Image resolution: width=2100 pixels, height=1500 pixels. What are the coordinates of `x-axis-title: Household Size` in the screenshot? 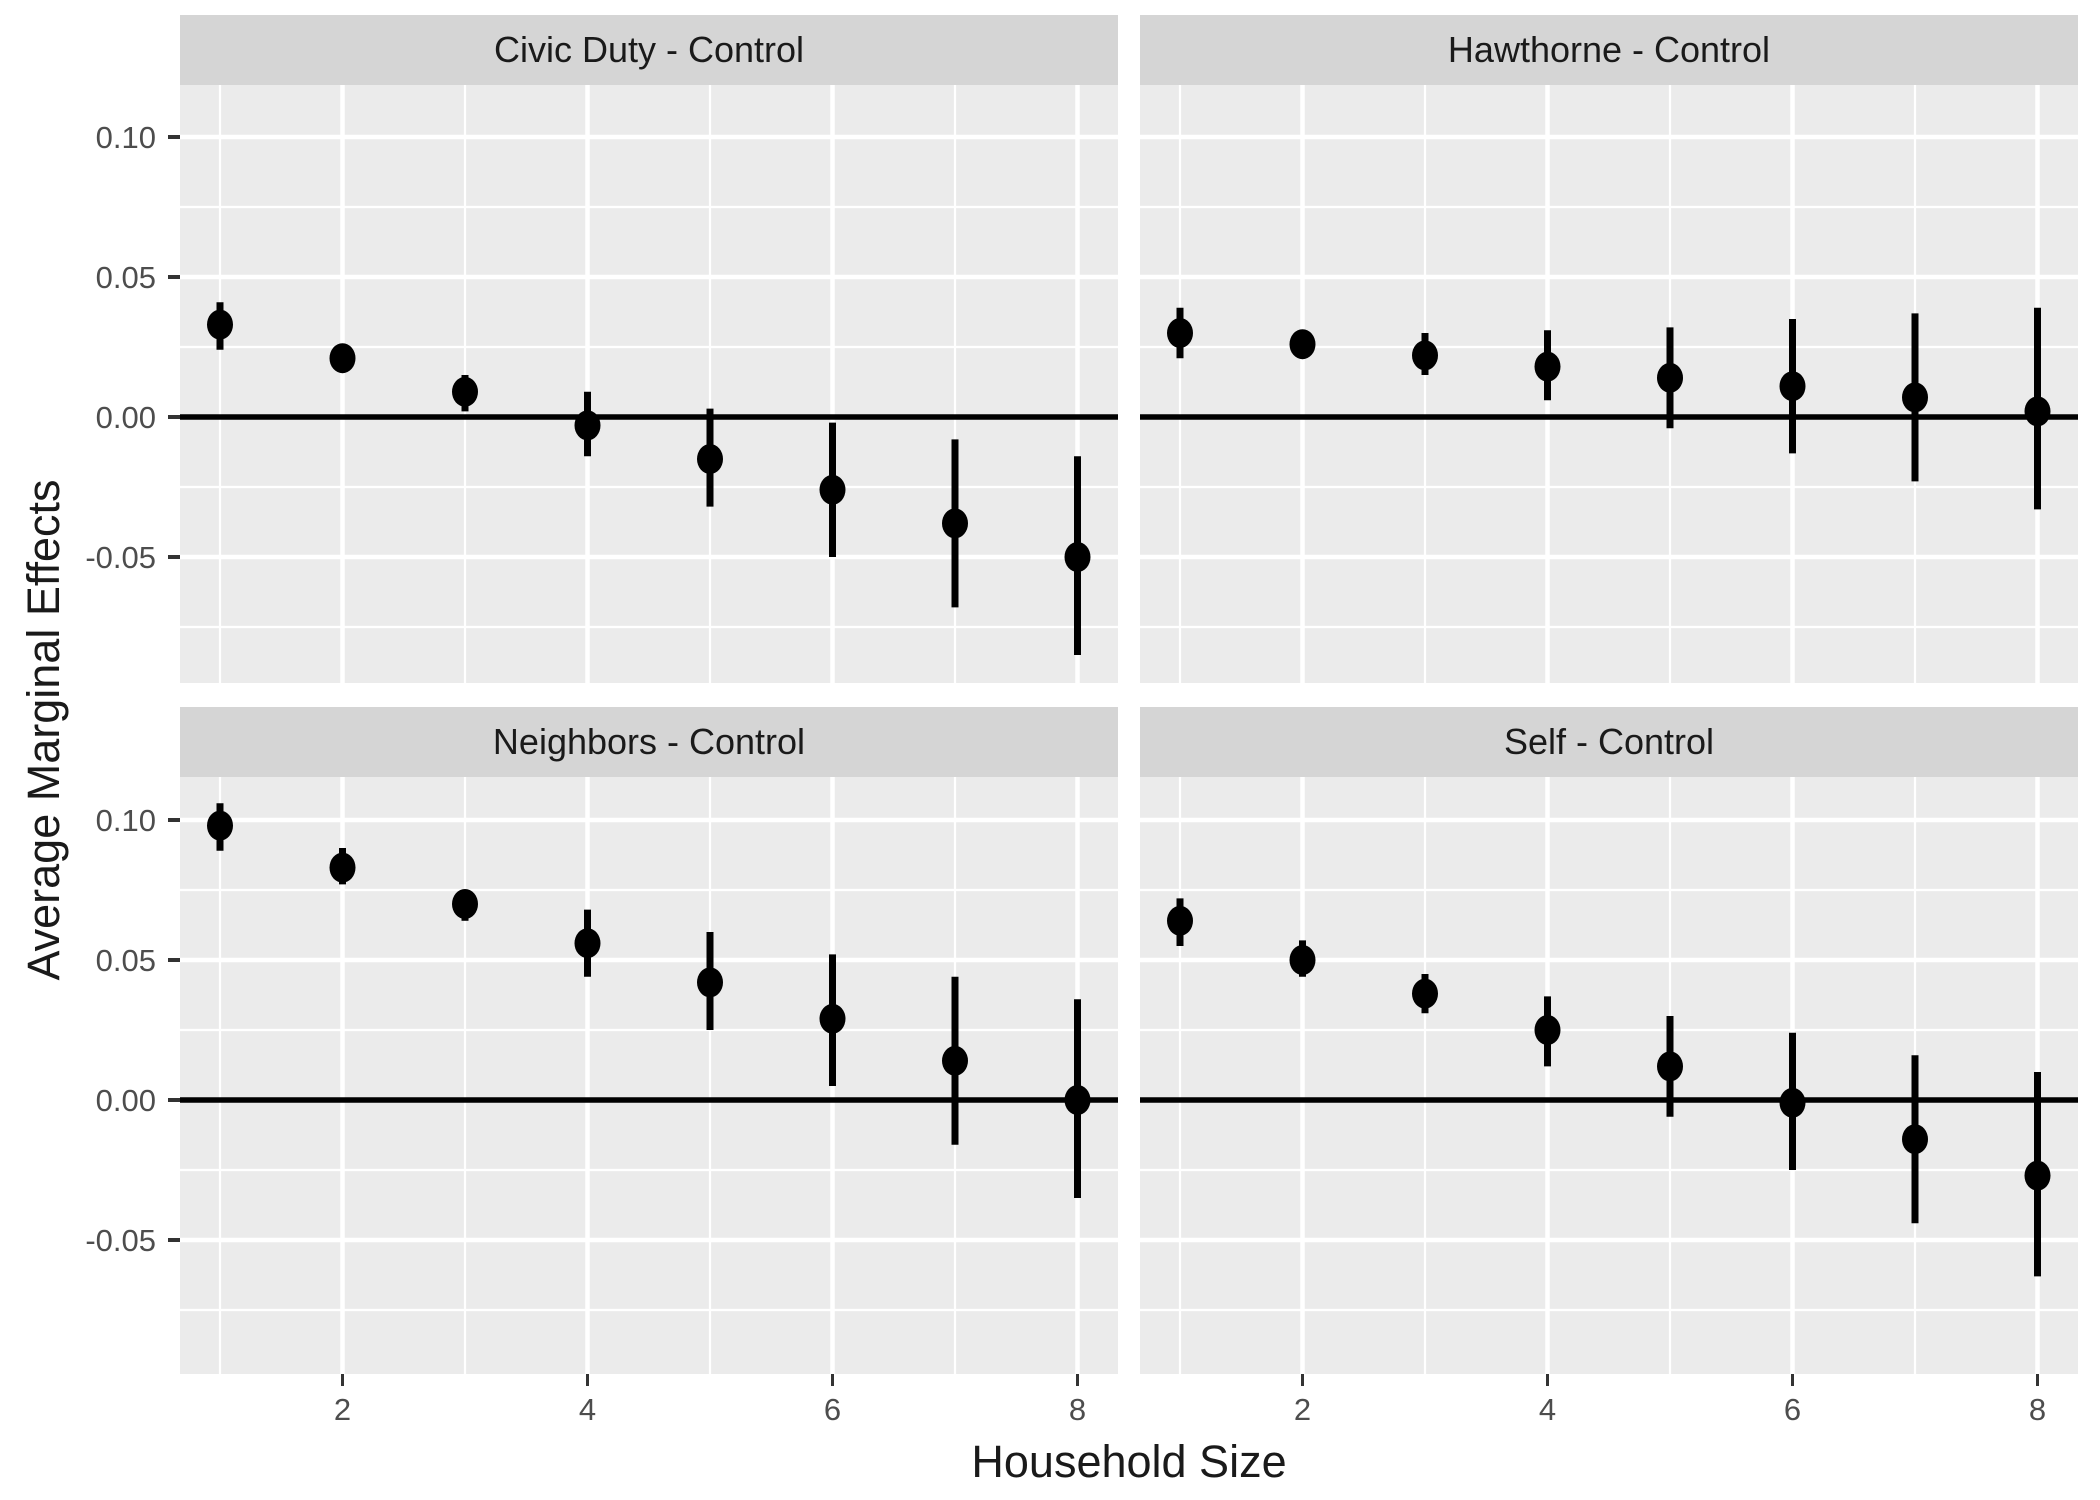 It's located at (1129, 1461).